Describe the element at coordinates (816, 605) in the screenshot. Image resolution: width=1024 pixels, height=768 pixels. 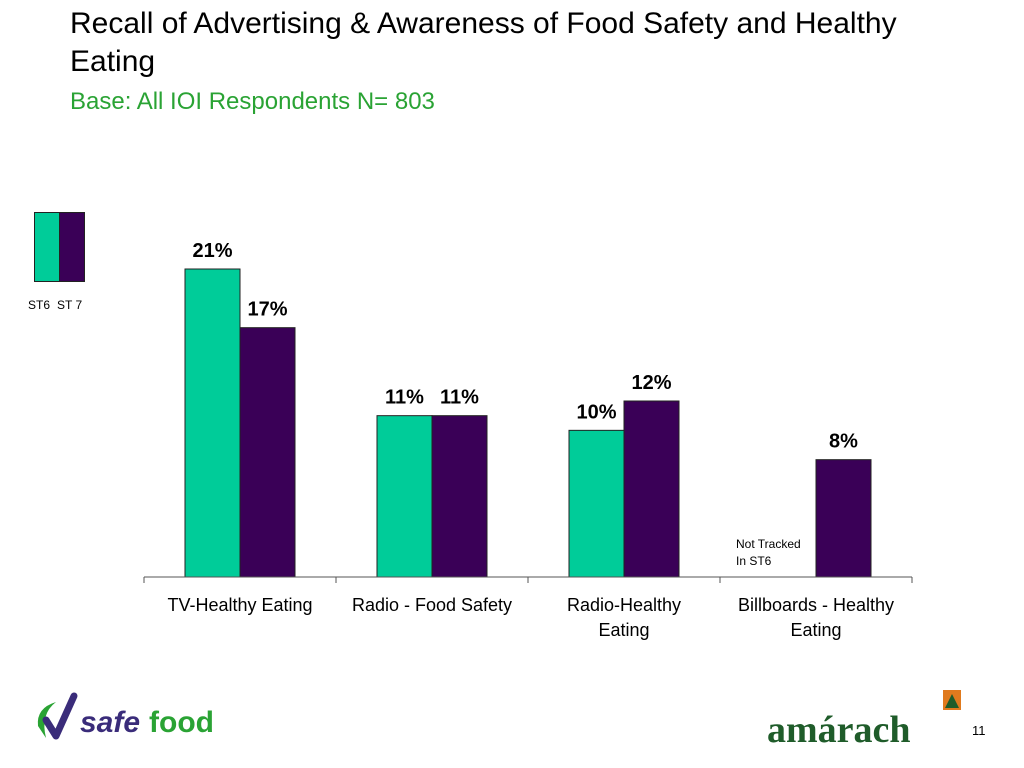
I see `x-tick-label: Billboards - Healthy` at that location.